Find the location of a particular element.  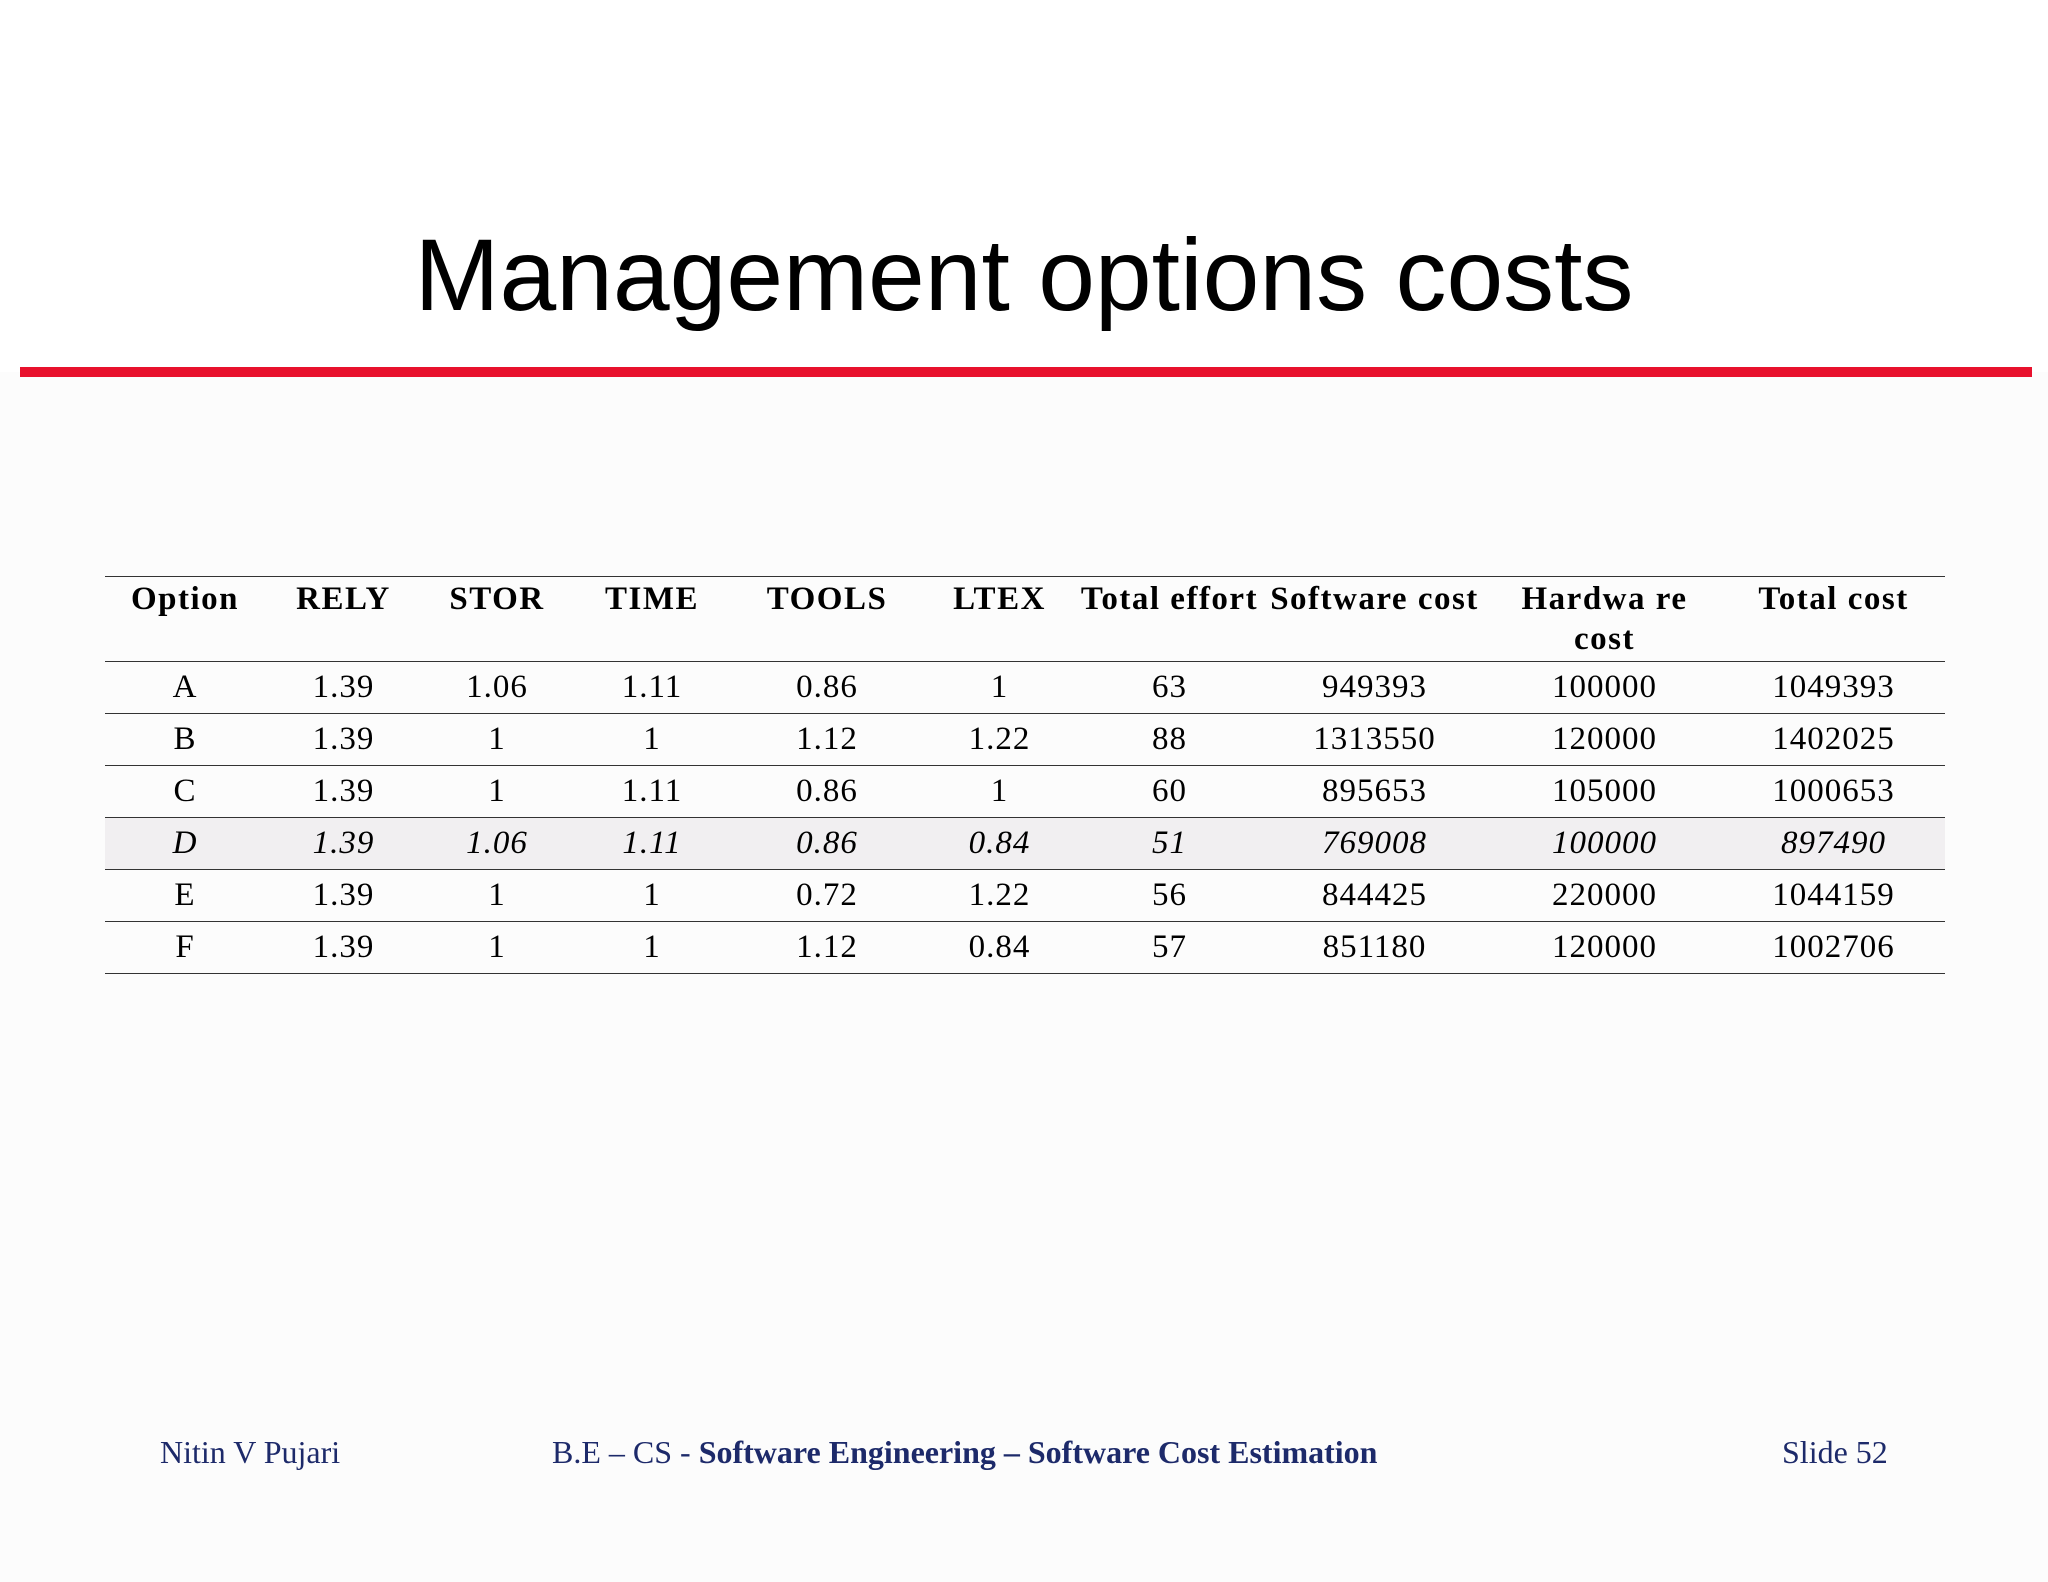

cell-total-effort: 88 is located at coordinates (1169, 739).